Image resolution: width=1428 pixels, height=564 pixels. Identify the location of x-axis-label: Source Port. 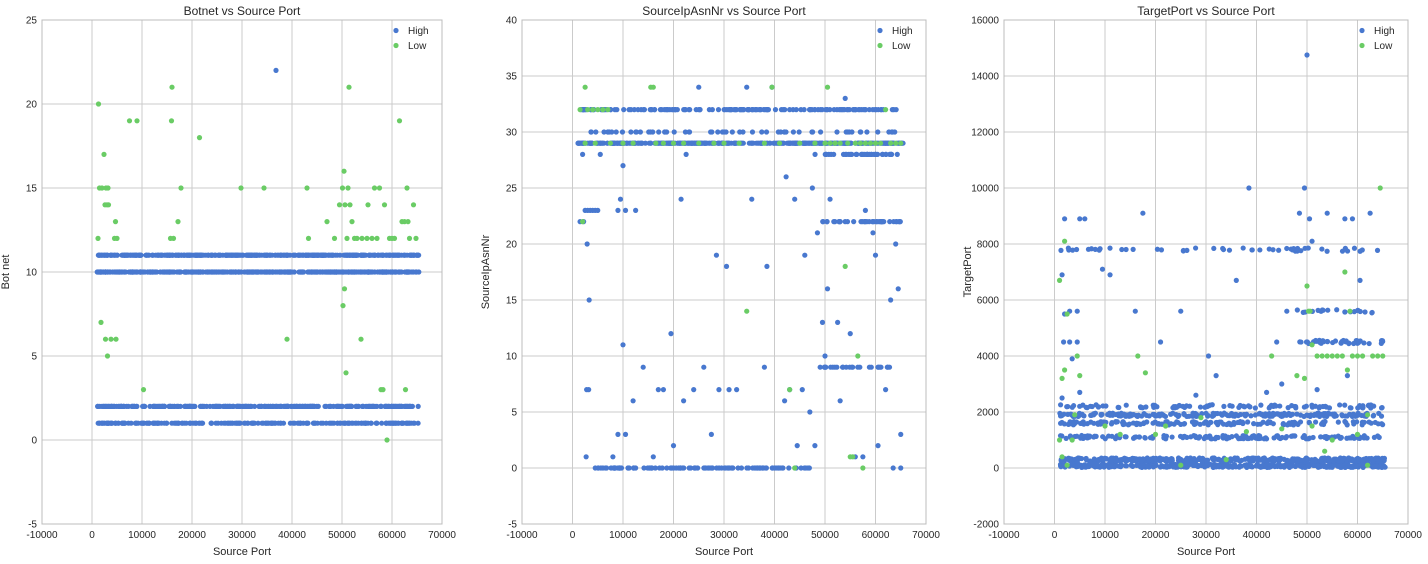
(724, 552).